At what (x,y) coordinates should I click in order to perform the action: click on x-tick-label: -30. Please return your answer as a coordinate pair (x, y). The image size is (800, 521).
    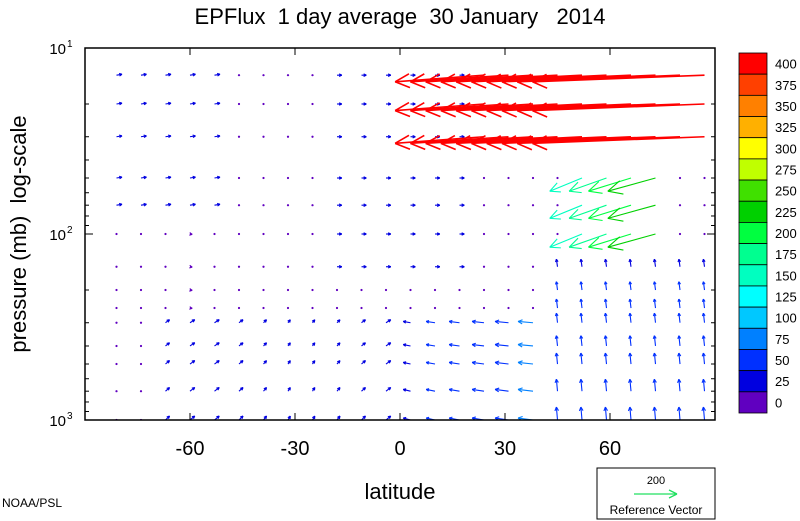
    Looking at the image, I should click on (295, 449).